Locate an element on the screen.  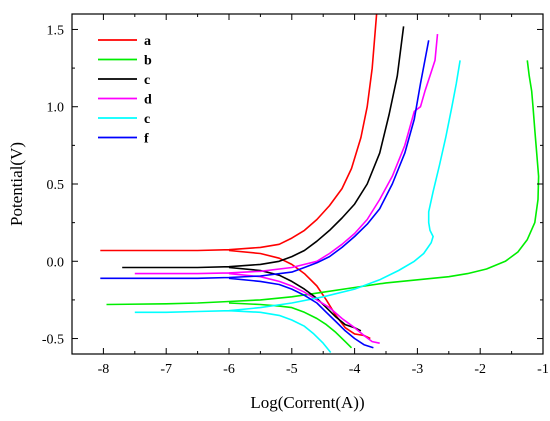
y-tick-label: 1.5 is located at coordinates (56, 30).